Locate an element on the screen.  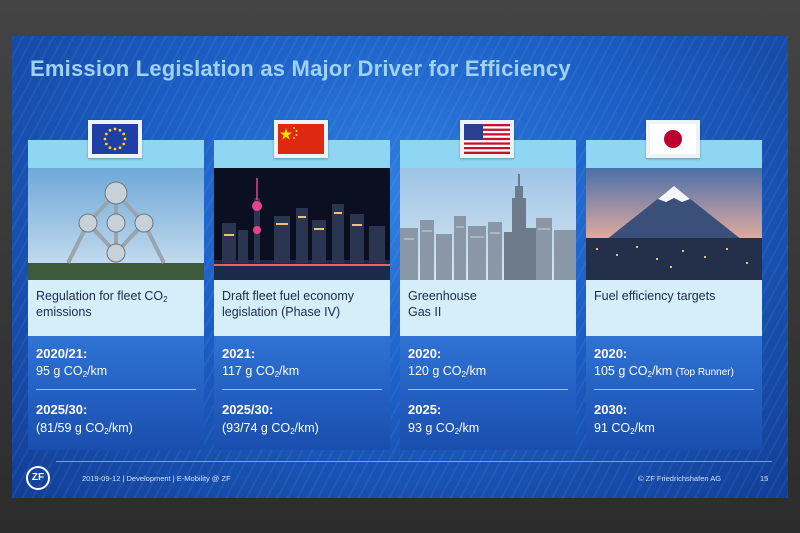
page-number: 15 is located at coordinates (764, 478).